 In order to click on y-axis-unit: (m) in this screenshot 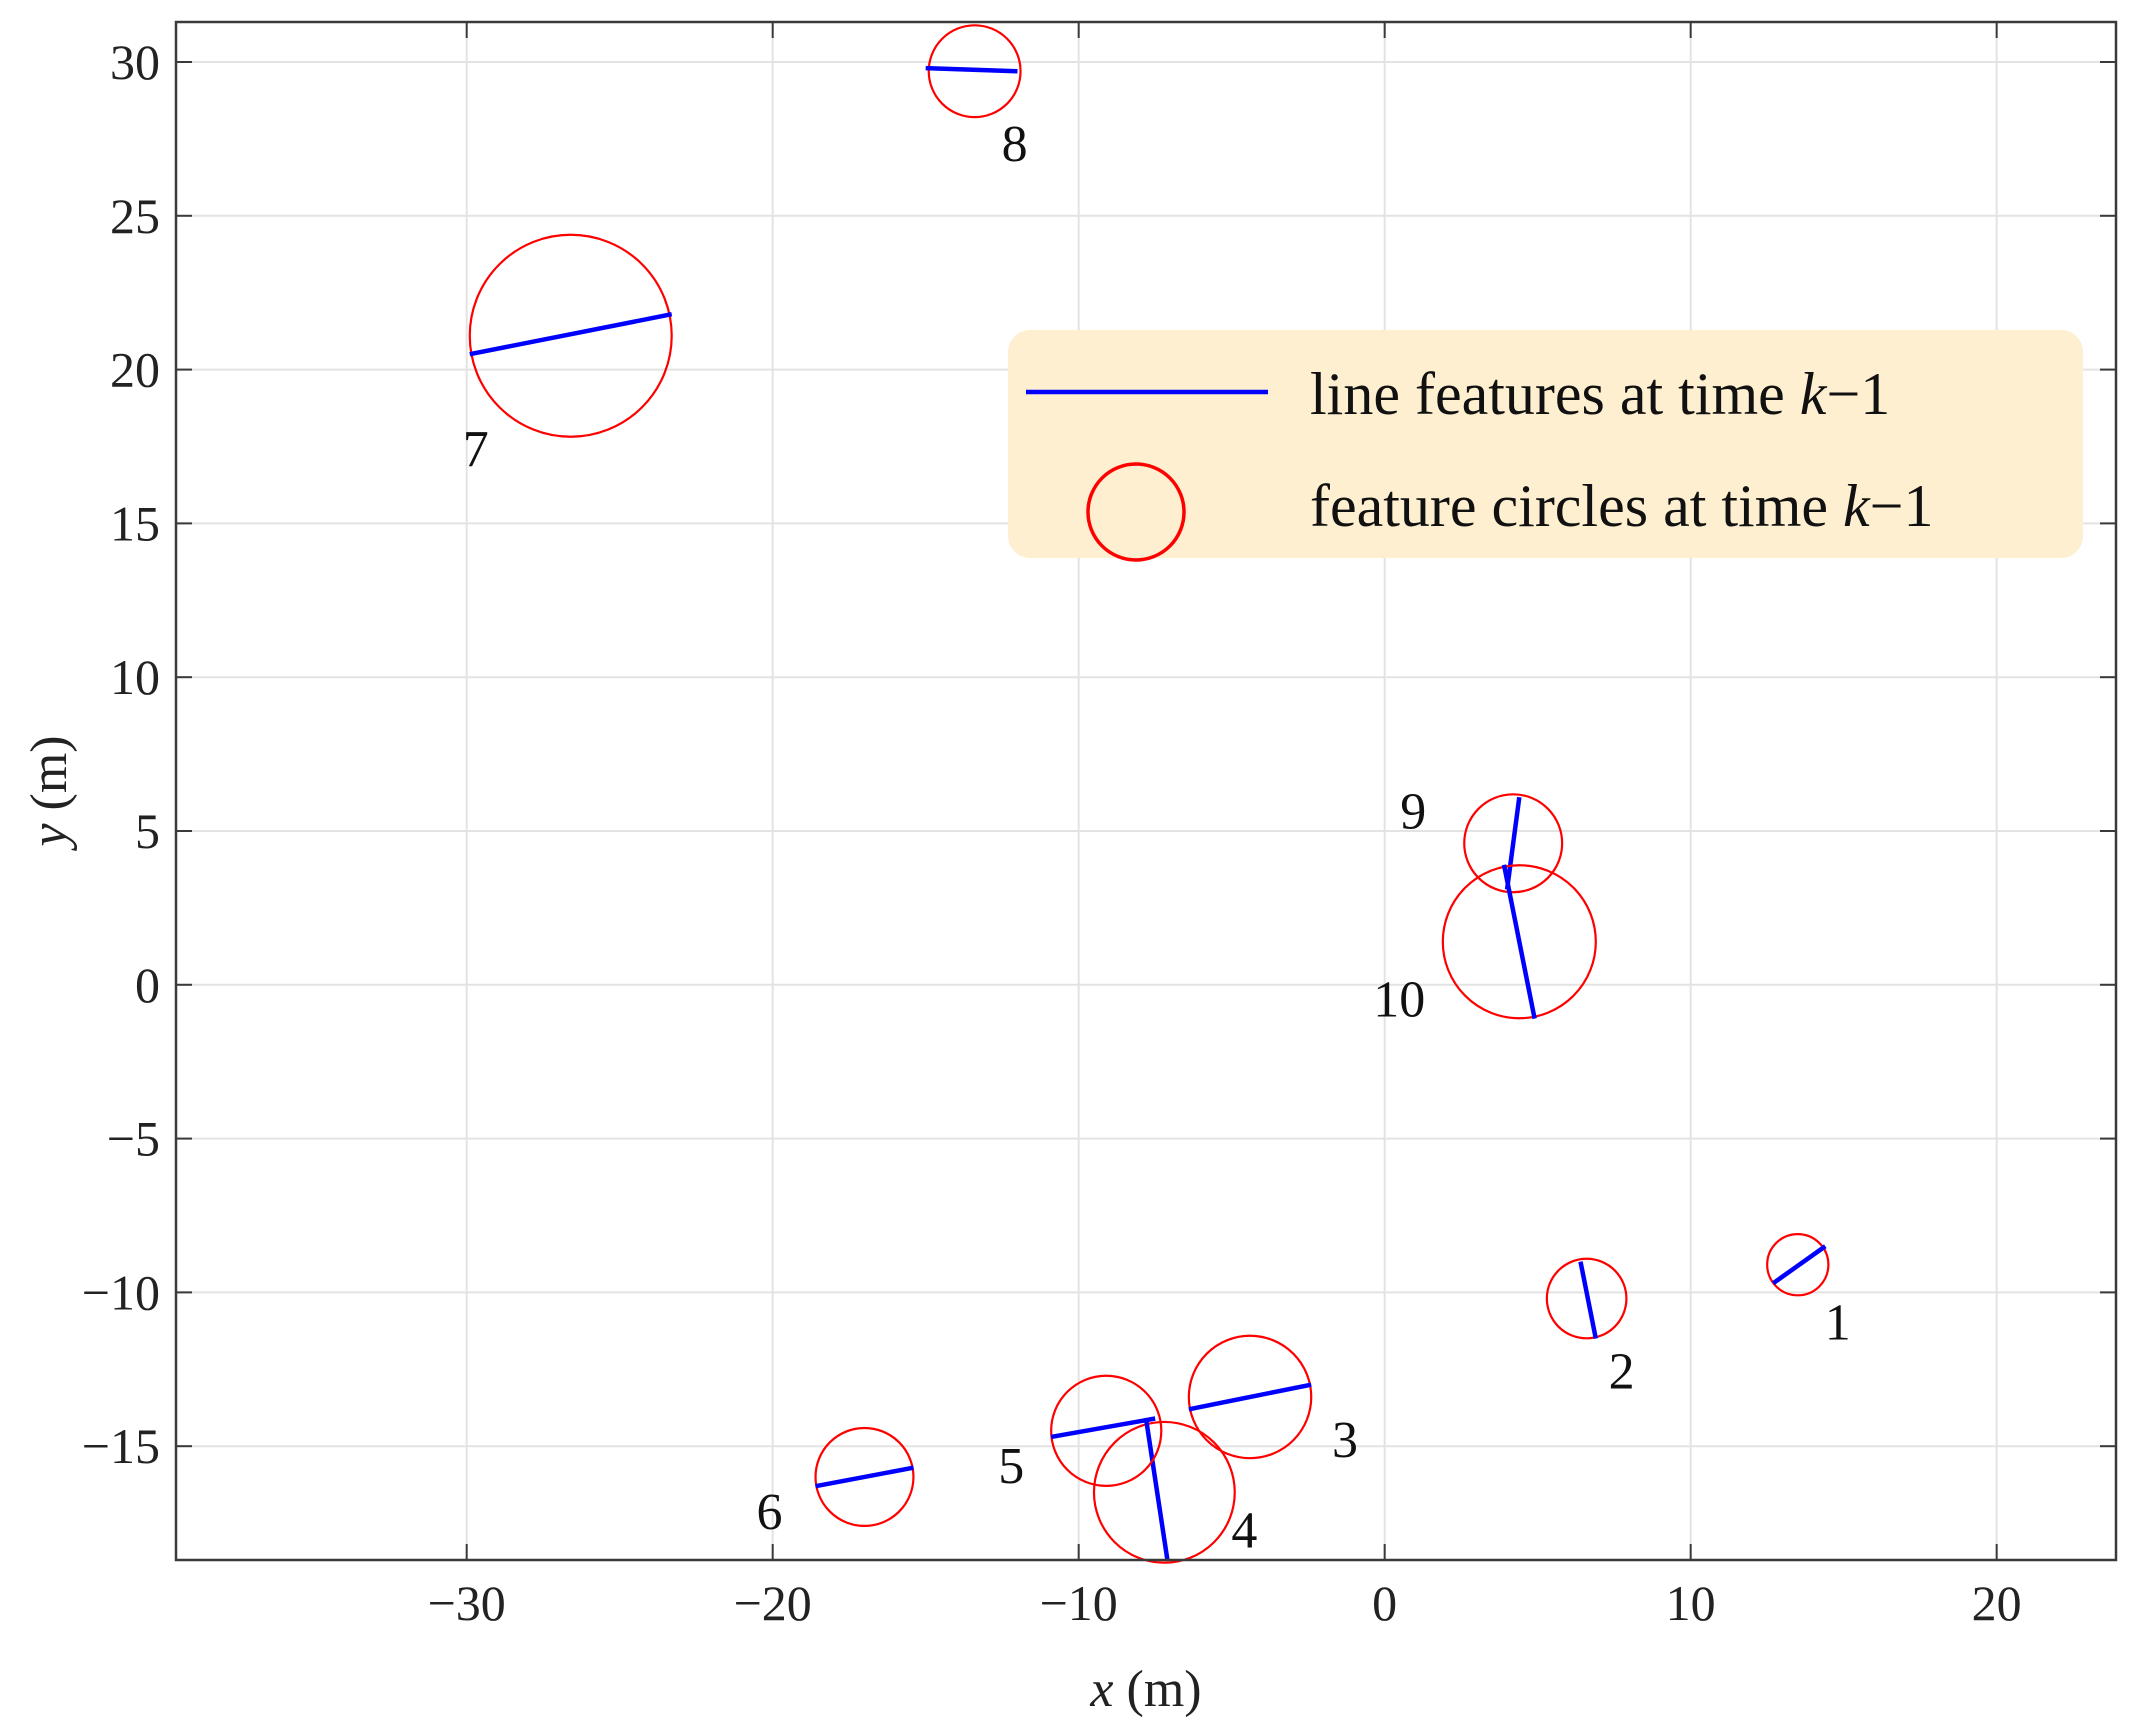, I will do `click(49, 779)`.